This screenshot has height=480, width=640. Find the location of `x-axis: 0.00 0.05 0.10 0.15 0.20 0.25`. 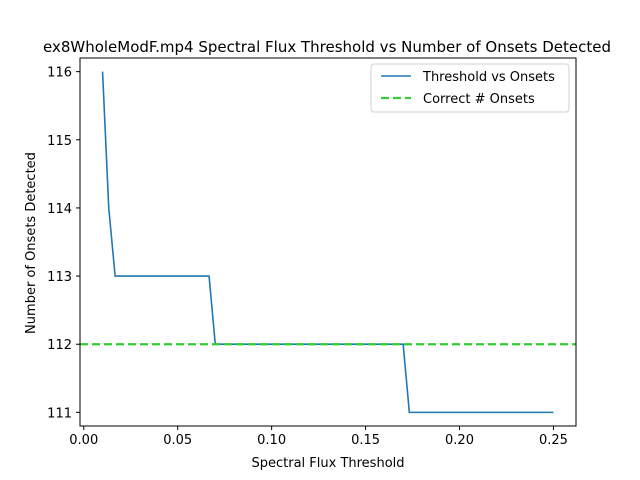

x-axis: 0.00 0.05 0.10 0.15 0.20 0.25 is located at coordinates (318, 437).